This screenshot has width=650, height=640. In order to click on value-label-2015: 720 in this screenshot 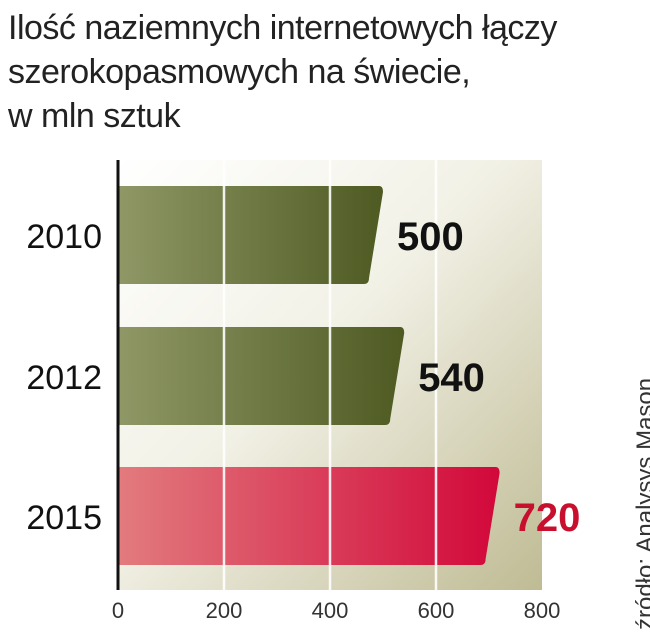, I will do `click(547, 518)`.